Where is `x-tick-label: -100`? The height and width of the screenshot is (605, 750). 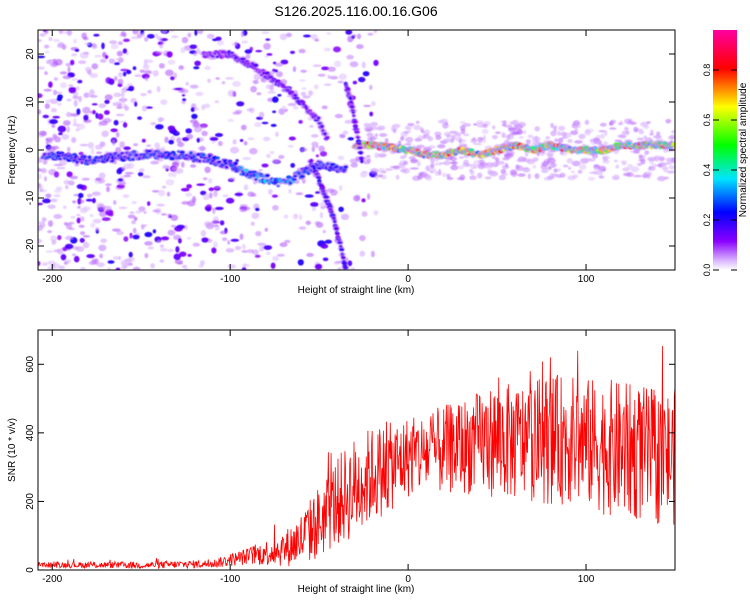 x-tick-label: -100 is located at coordinates (230, 579).